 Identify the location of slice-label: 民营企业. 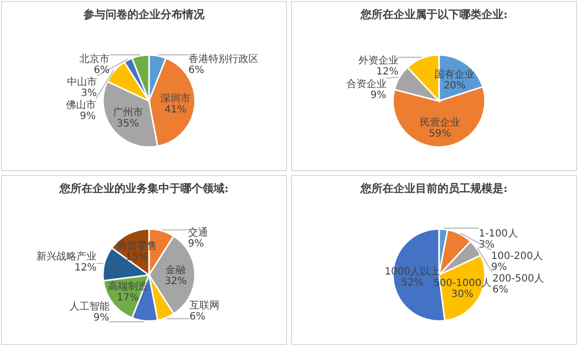
(440, 122).